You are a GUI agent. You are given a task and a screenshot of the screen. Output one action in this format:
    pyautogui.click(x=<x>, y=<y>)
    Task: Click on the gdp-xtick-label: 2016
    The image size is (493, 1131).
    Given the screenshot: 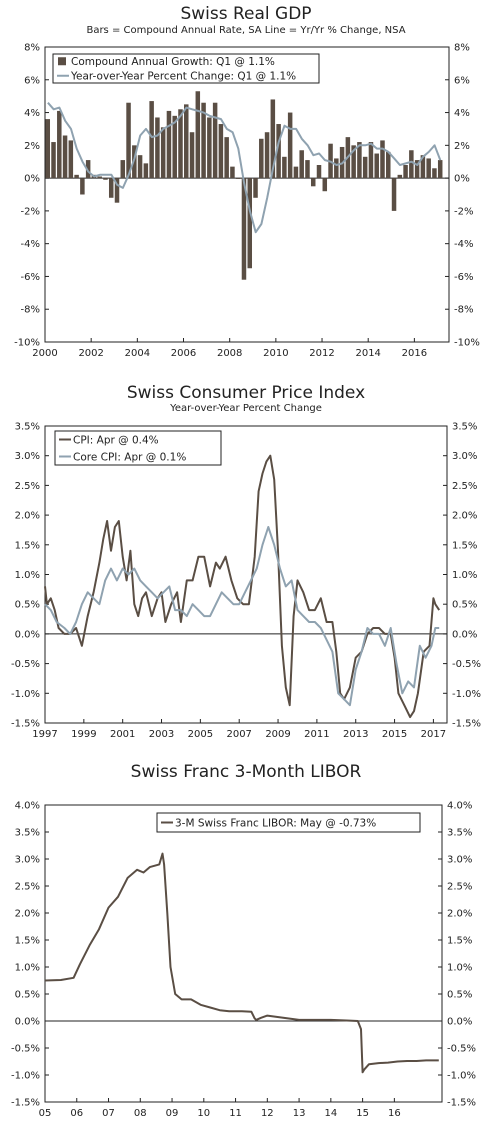 What is the action you would take?
    pyautogui.click(x=414, y=353)
    